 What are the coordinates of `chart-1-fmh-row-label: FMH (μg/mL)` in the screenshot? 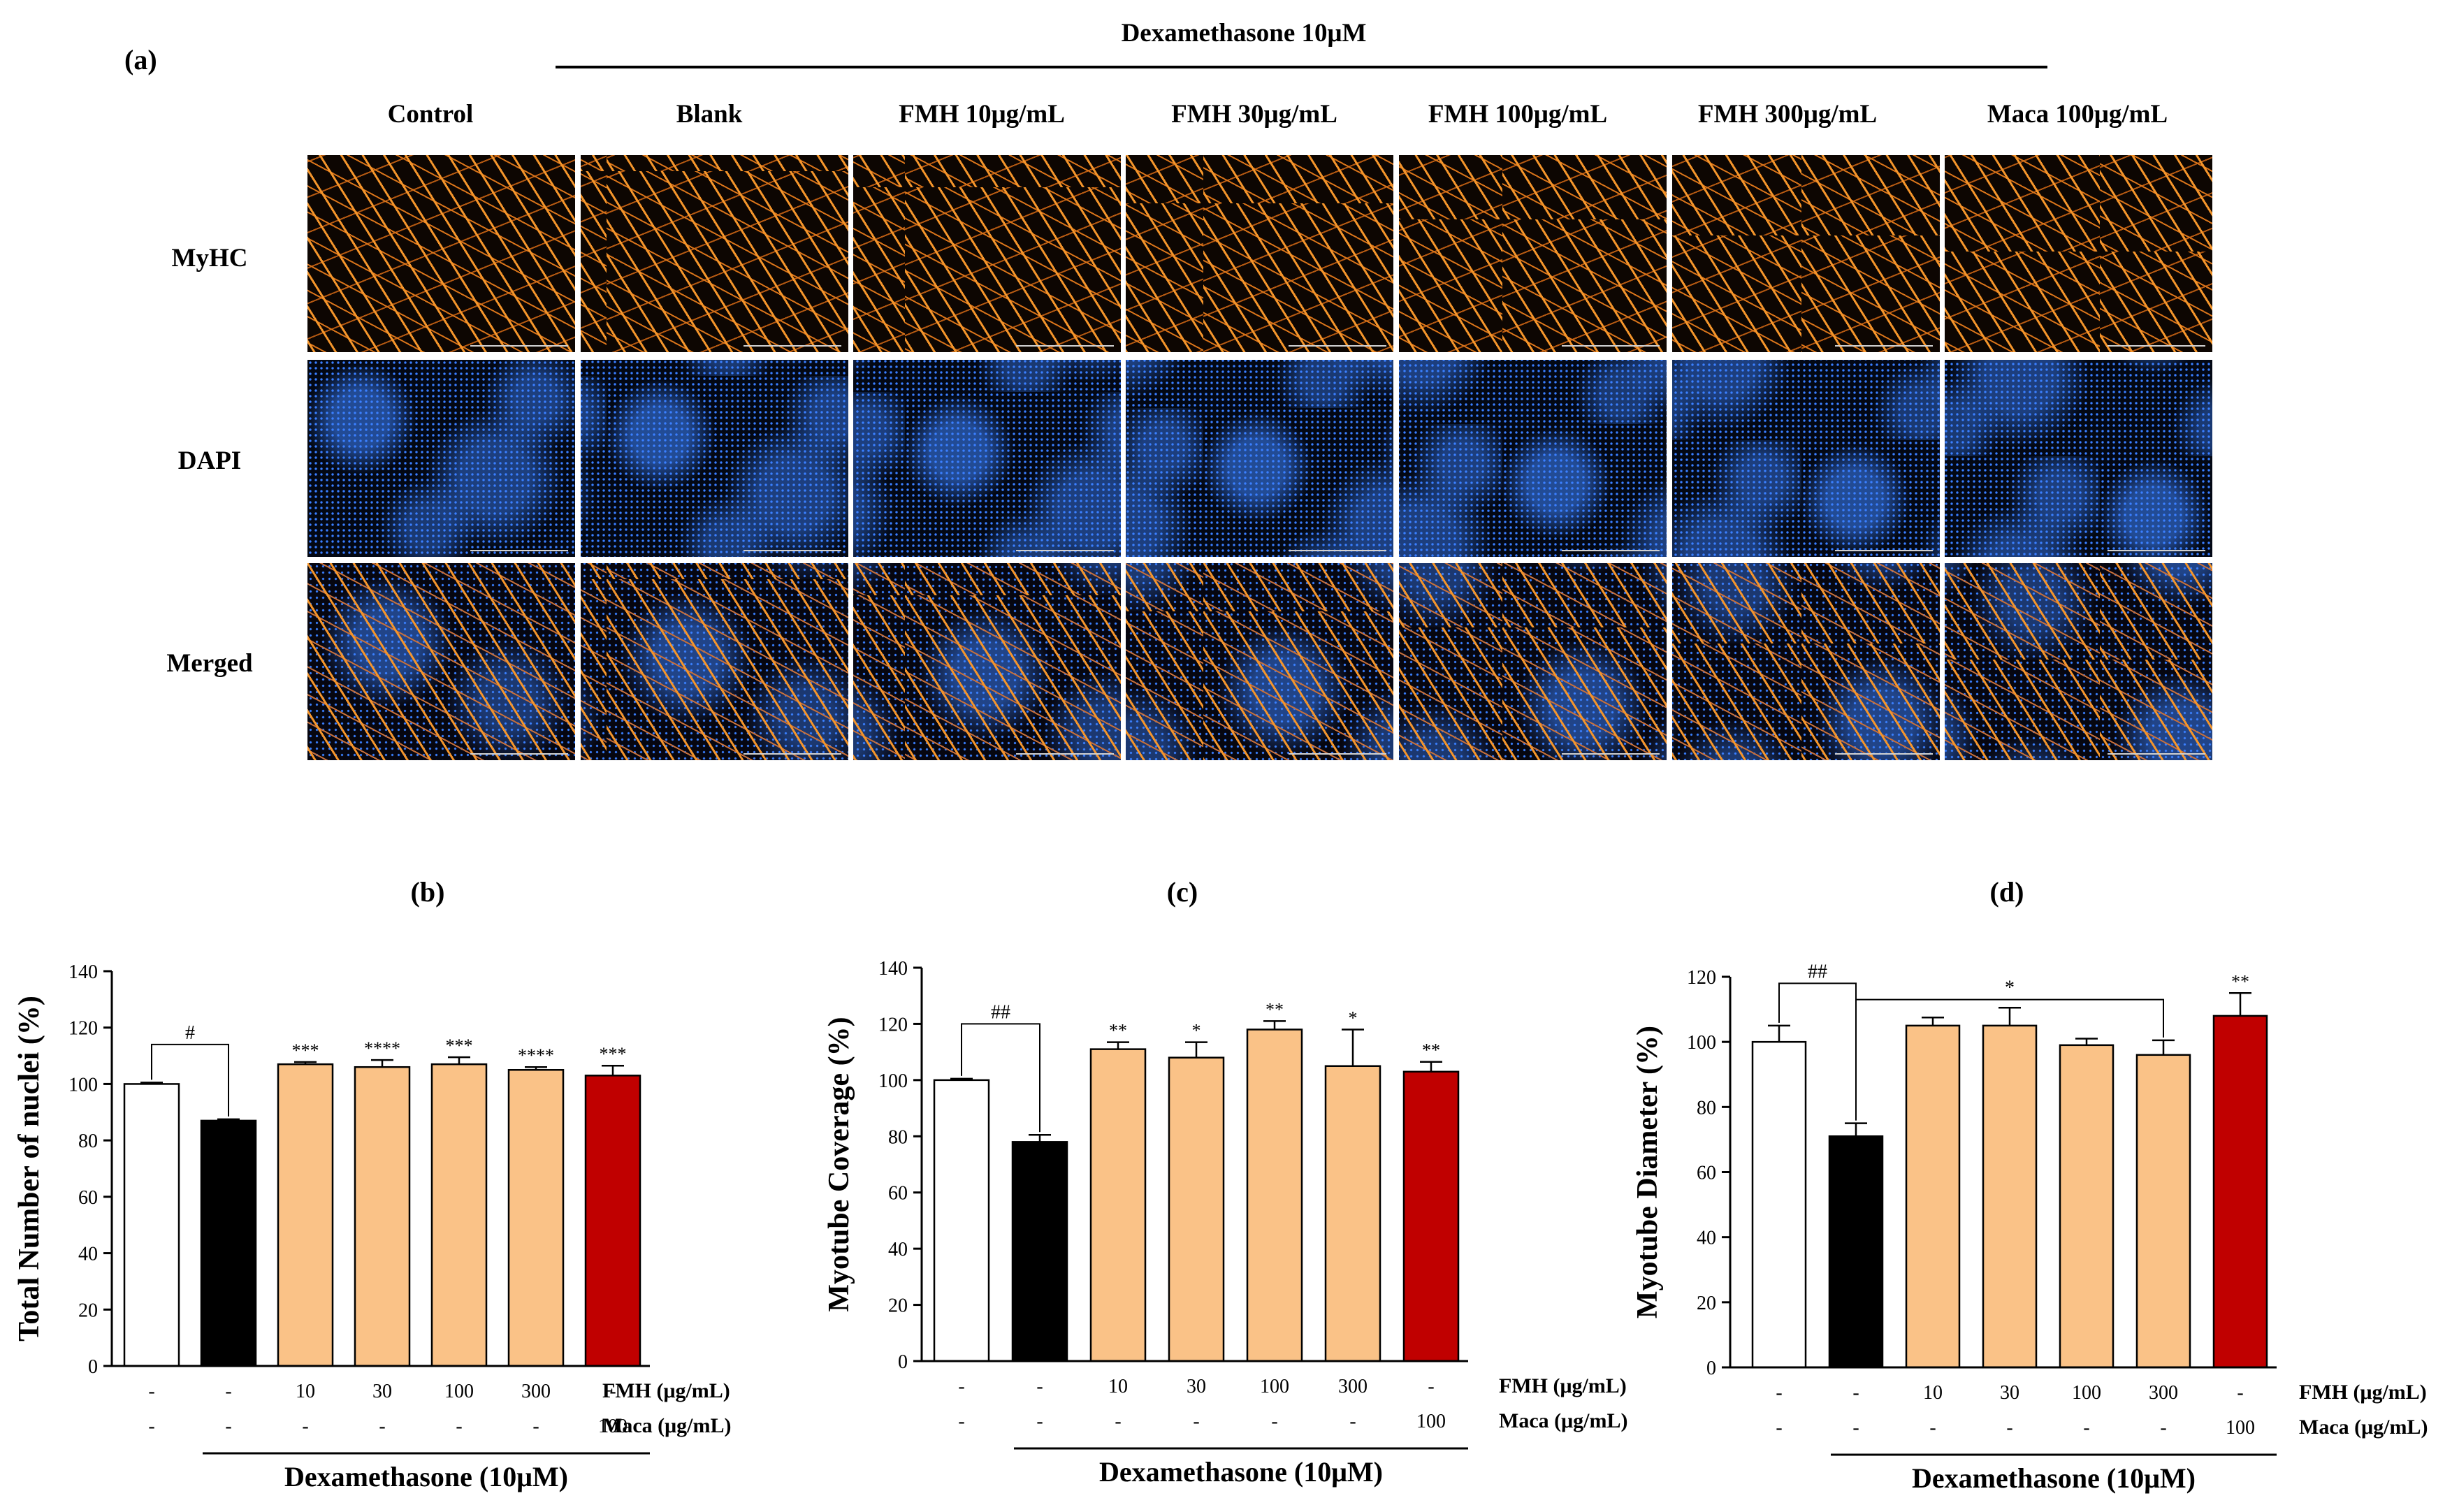 It's located at (666, 1390).